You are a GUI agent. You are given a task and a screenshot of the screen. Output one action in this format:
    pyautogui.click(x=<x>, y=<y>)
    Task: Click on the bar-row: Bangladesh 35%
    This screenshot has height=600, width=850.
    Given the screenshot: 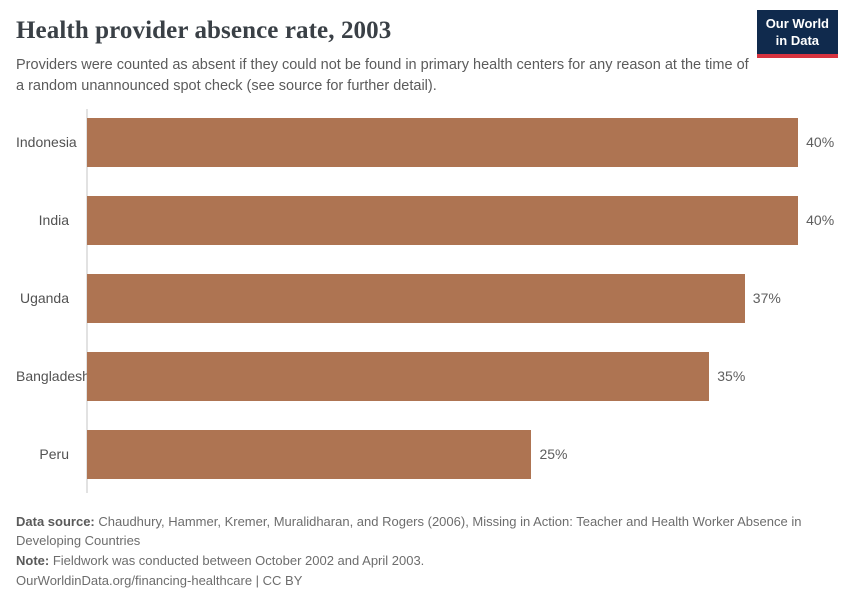 What is the action you would take?
    pyautogui.click(x=425, y=376)
    